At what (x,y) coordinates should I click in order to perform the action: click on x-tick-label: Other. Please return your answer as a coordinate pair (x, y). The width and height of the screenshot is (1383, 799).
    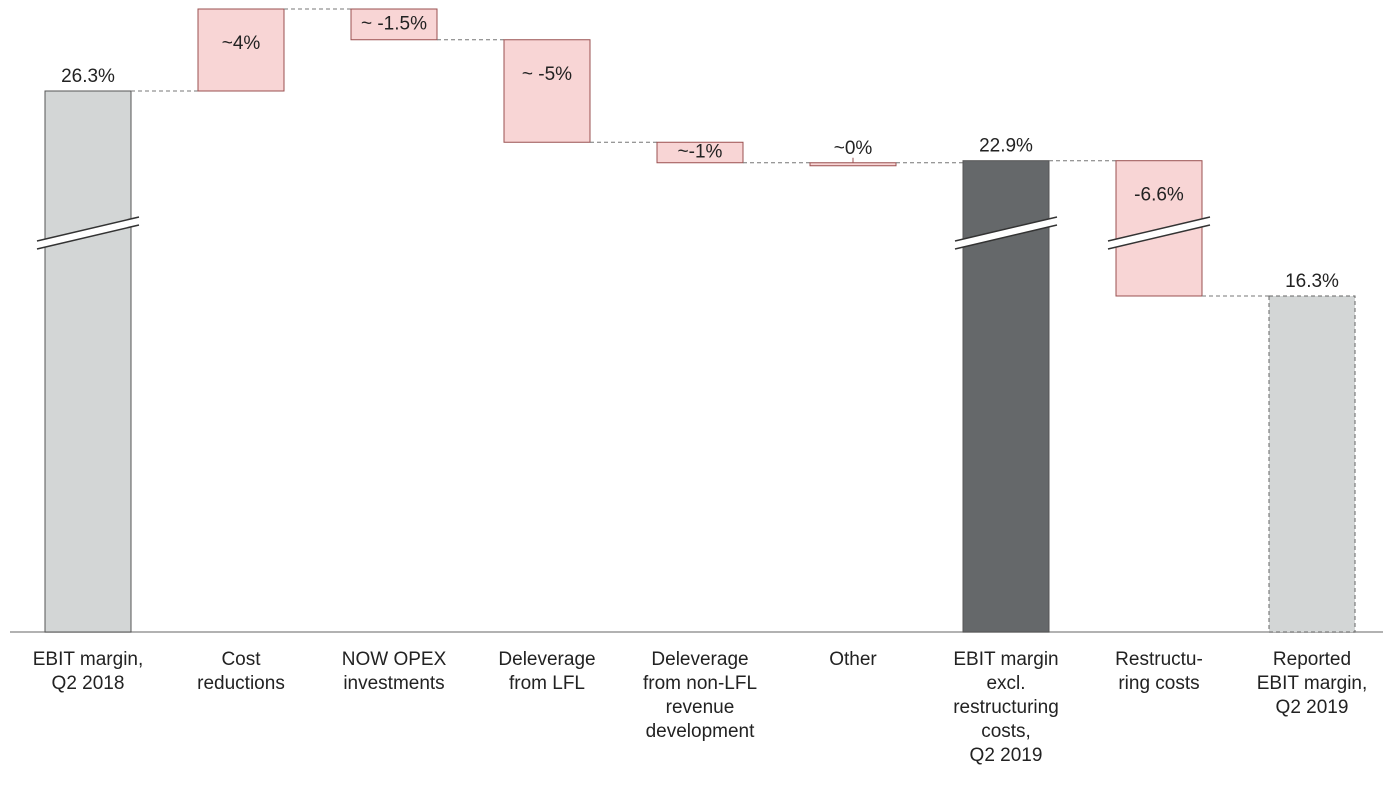
    Looking at the image, I should click on (853, 659).